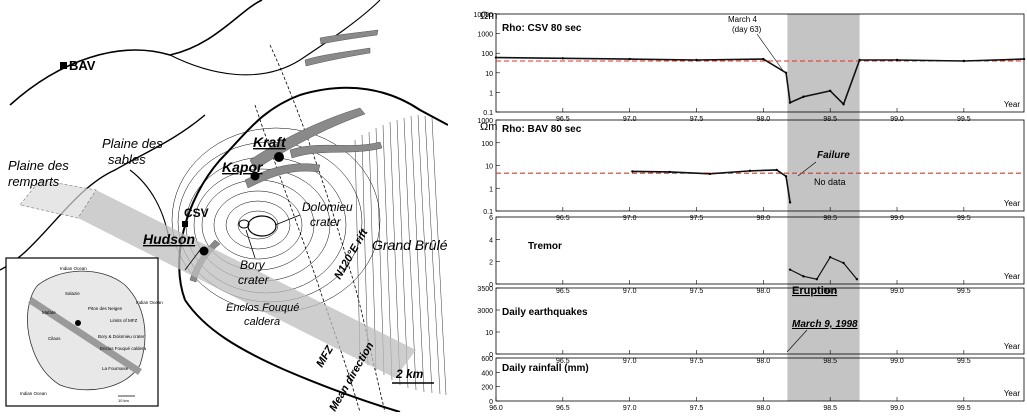 The image size is (1027, 417). What do you see at coordinates (542, 129) in the screenshot?
I see `panel2-title: Rho: BAV 80 sec` at bounding box center [542, 129].